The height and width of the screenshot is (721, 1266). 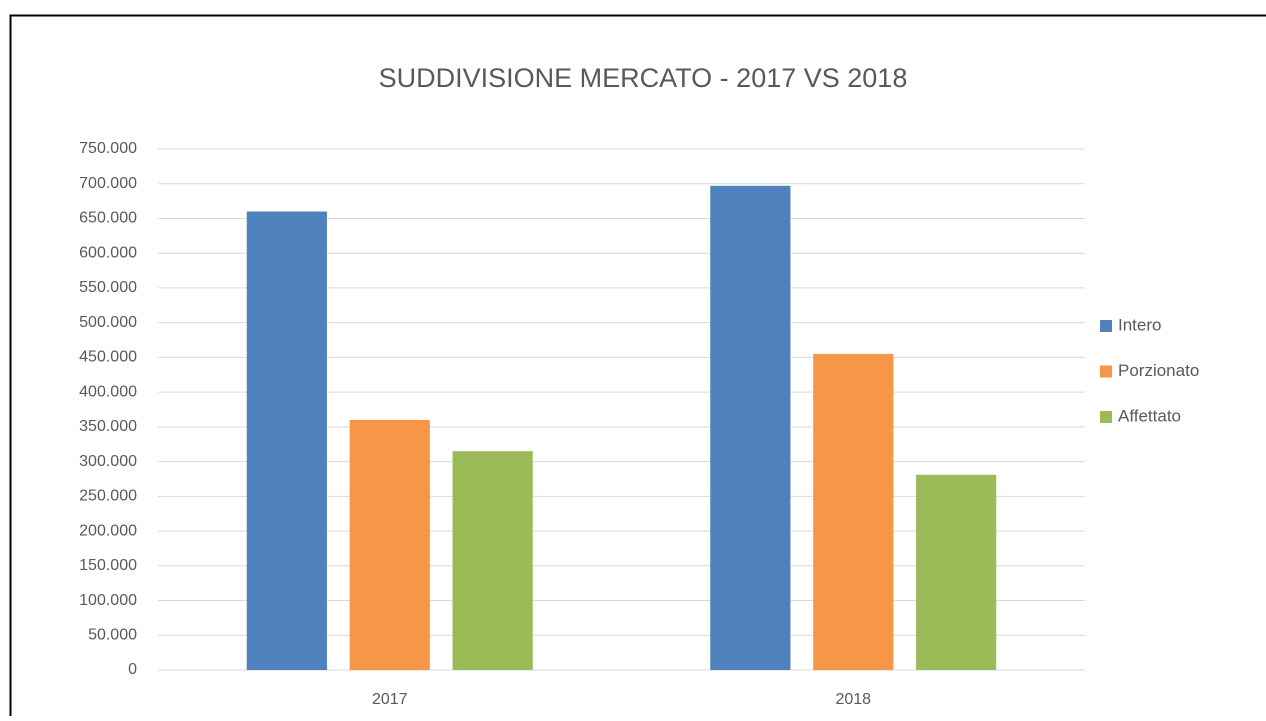 What do you see at coordinates (108, 565) in the screenshot?
I see `y-tick-label: 150.000` at bounding box center [108, 565].